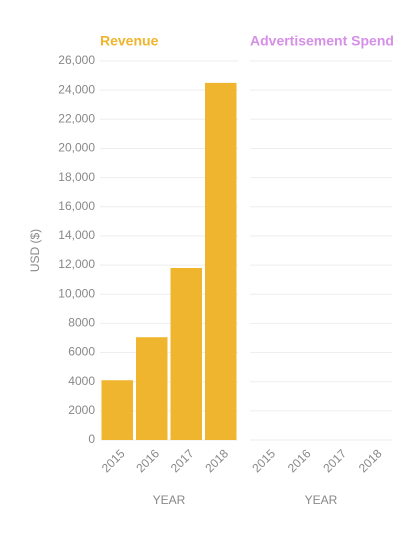 This screenshot has height=552, width=414. What do you see at coordinates (76, 89) in the screenshot?
I see `y-tick-label: 24,000` at bounding box center [76, 89].